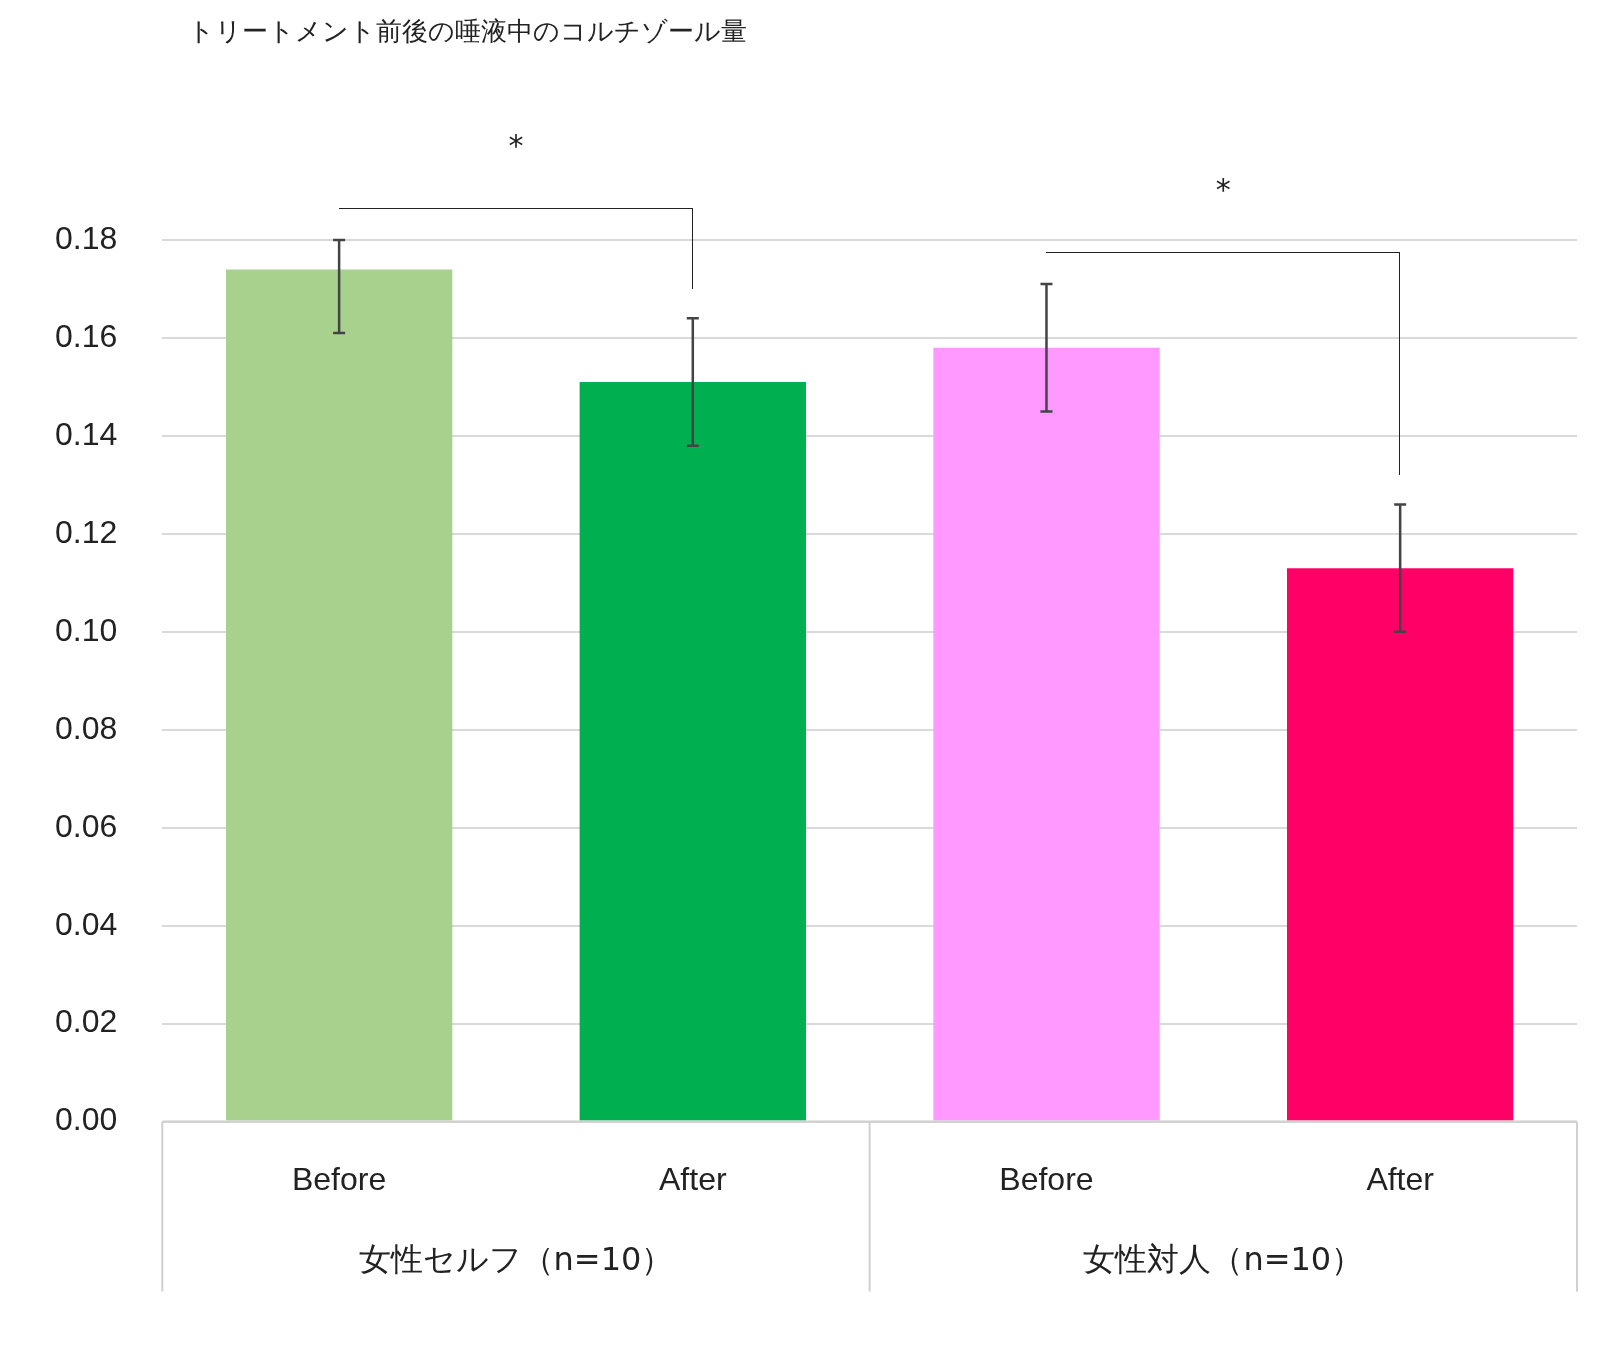 This screenshot has height=1350, width=1617. Describe the element at coordinates (86, 923) in the screenshot. I see `y-tick-label: 0.04` at that location.